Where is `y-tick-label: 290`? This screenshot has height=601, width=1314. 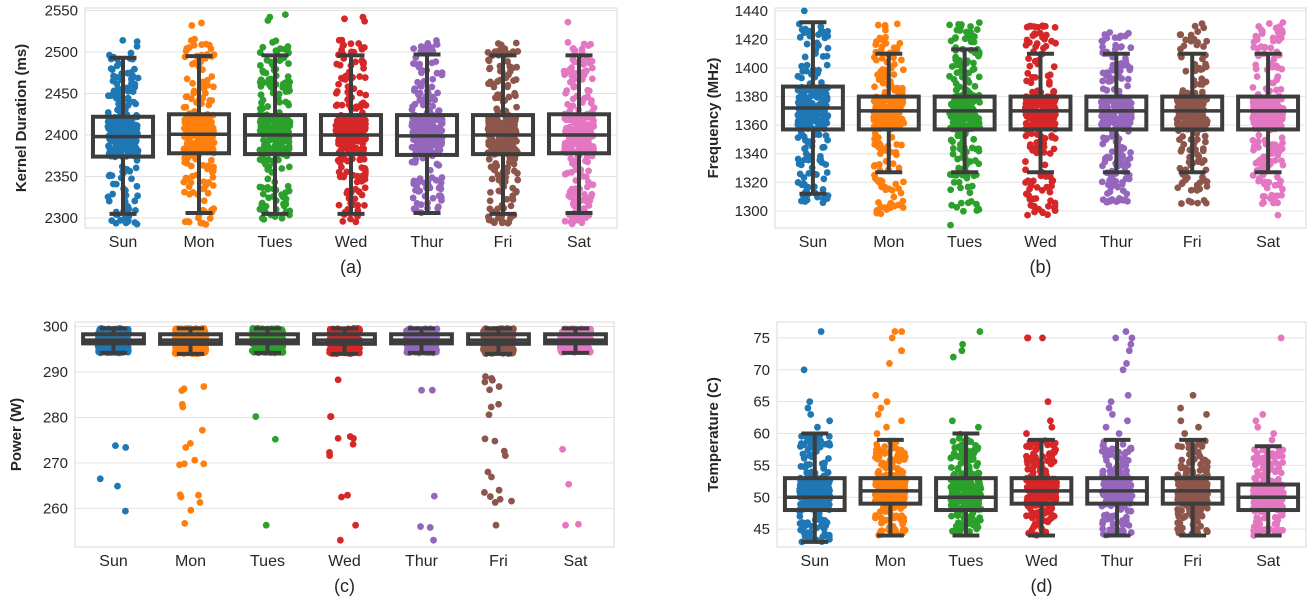
y-tick-label: 290 is located at coordinates (55, 372).